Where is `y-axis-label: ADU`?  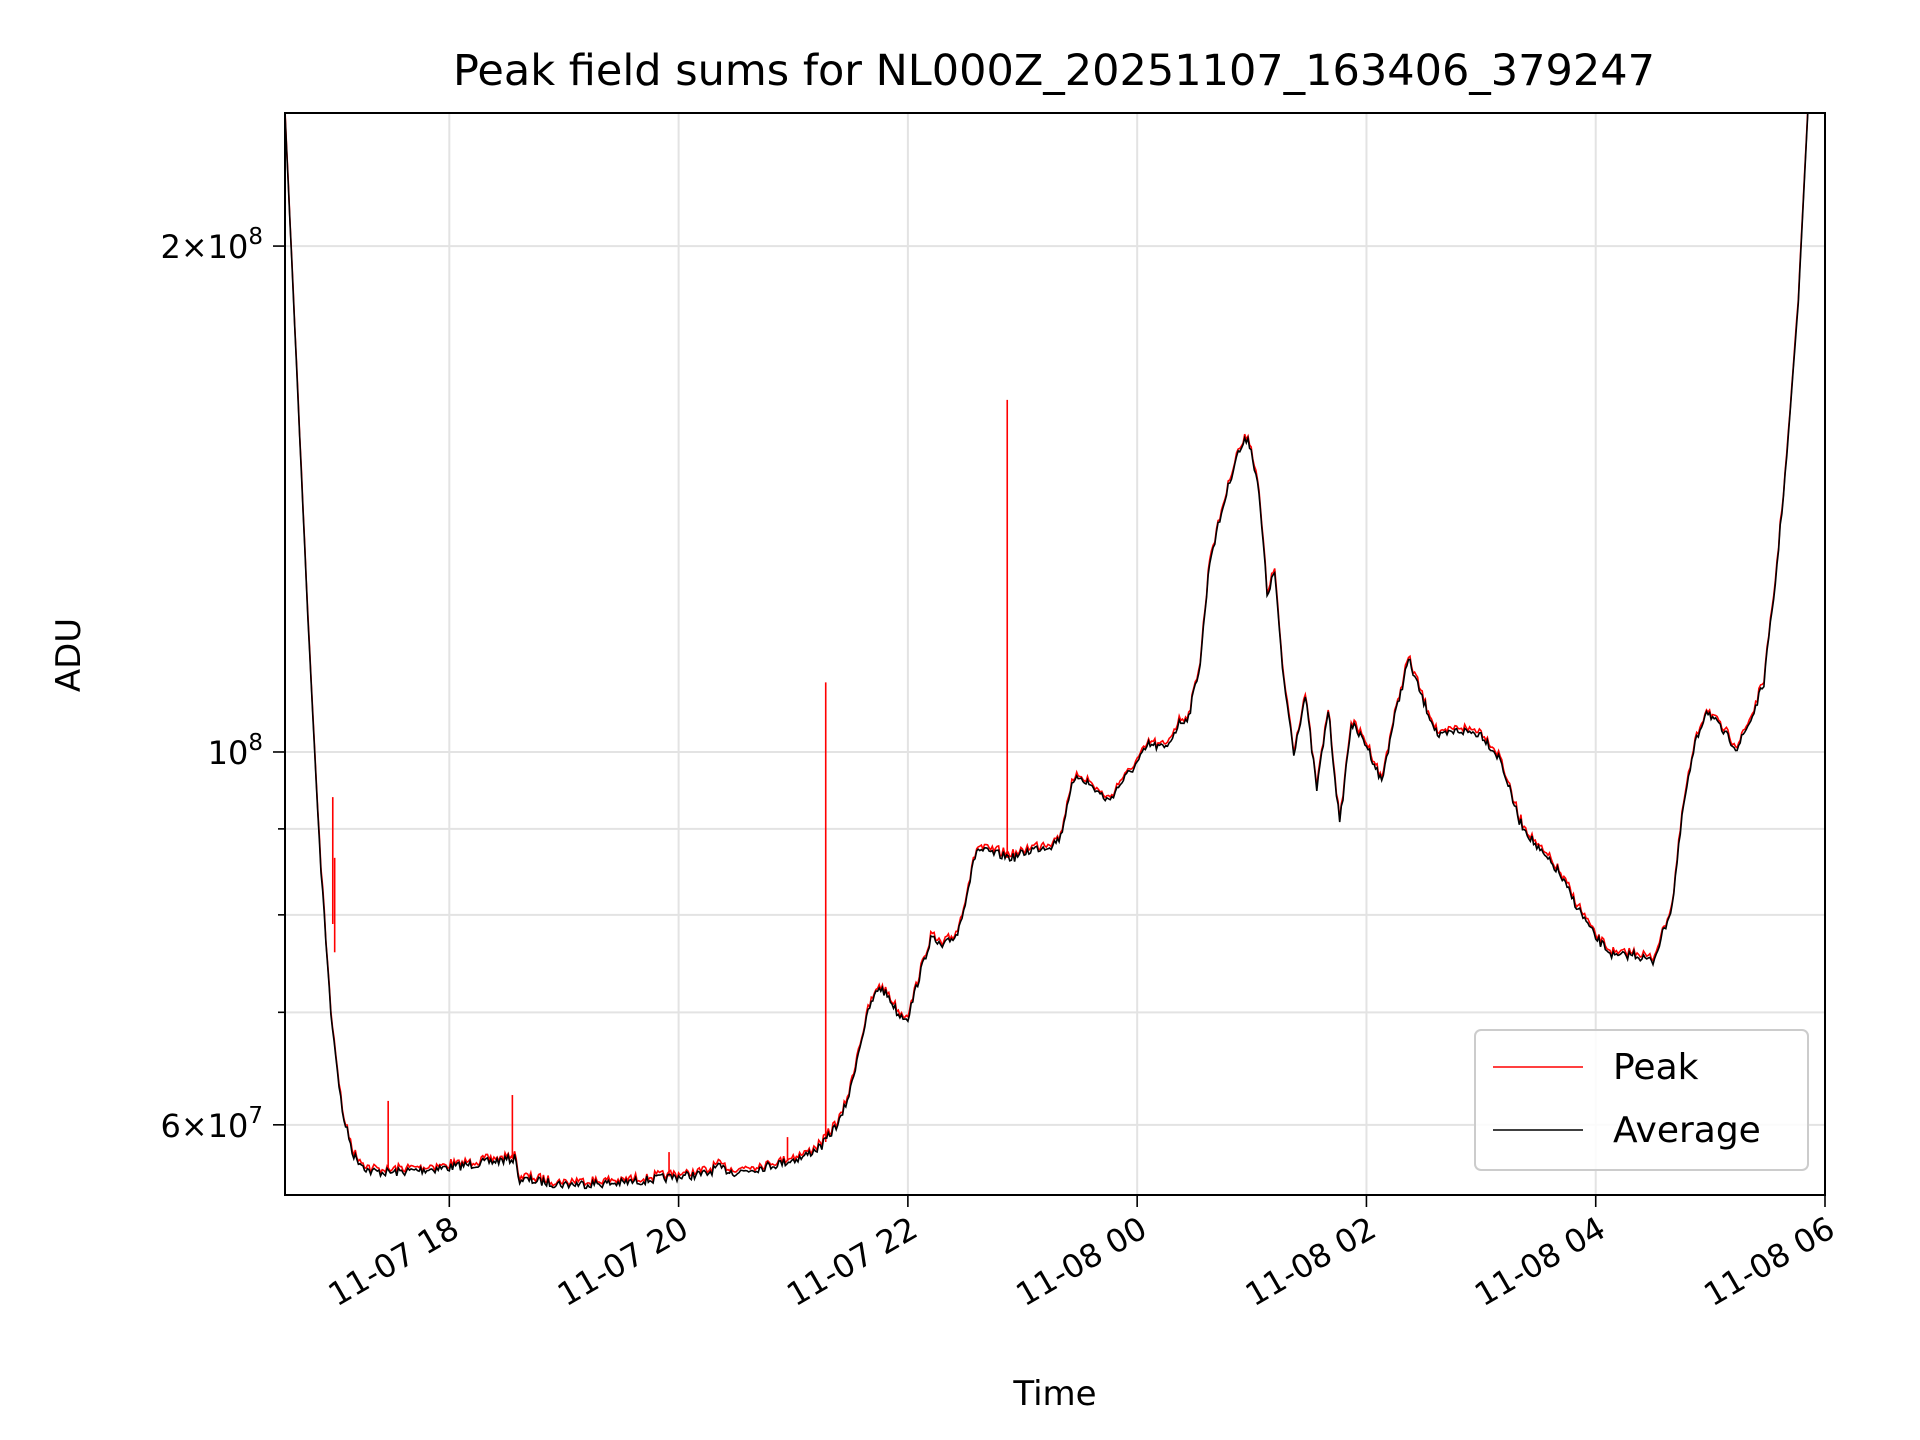 y-axis-label: ADU is located at coordinates (69, 655).